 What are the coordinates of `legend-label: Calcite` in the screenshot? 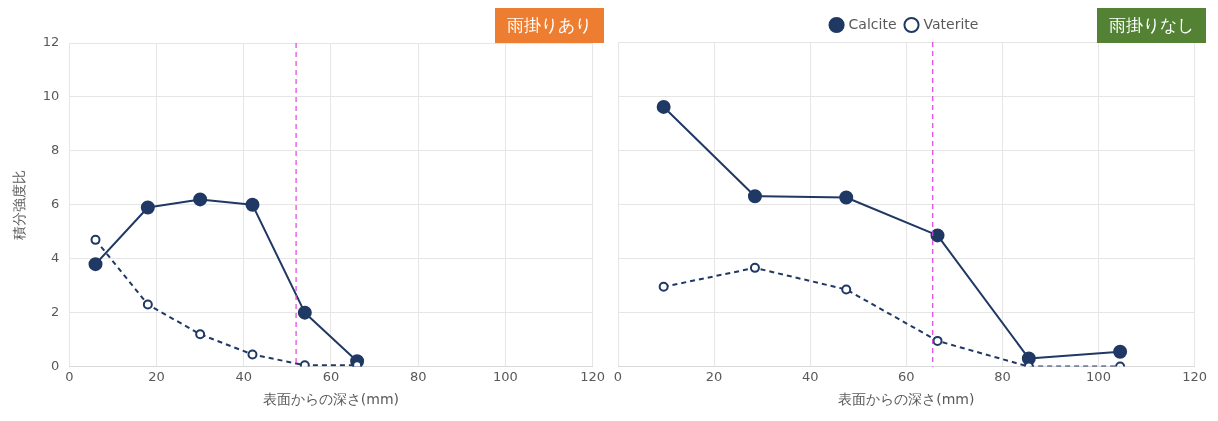 It's located at (872, 23).